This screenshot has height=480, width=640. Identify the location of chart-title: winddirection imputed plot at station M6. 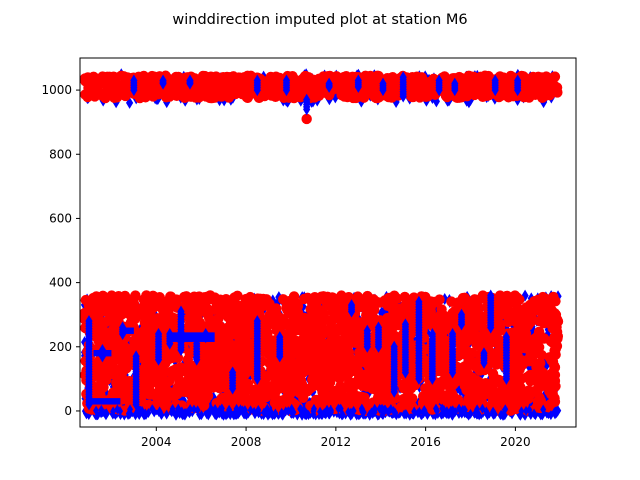
(319, 20).